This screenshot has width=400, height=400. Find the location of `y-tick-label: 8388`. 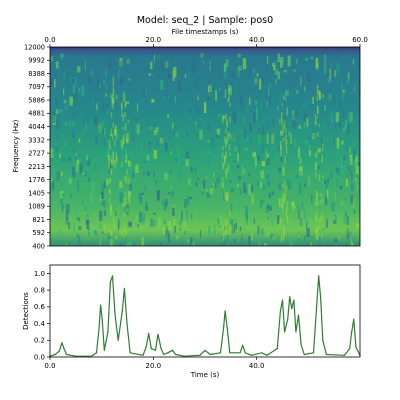

y-tick-label: 8388 is located at coordinates (36, 74).